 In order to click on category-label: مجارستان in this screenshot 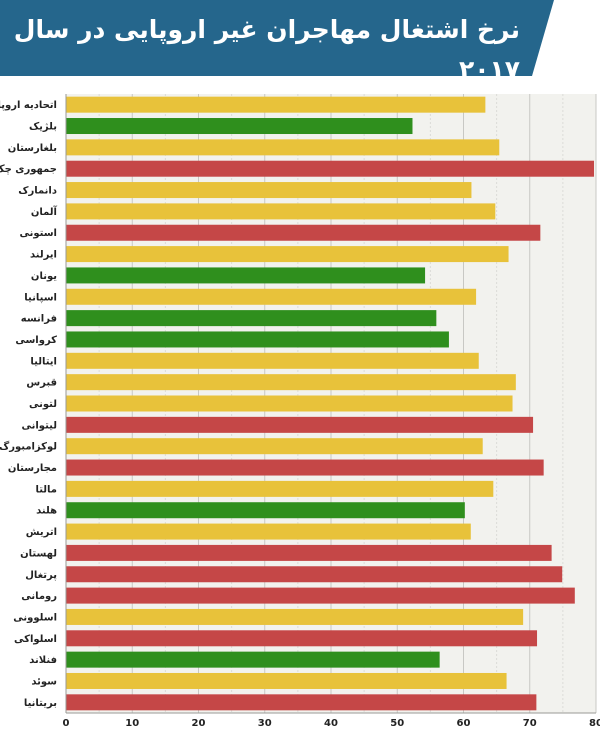, I will do `click(32, 468)`.